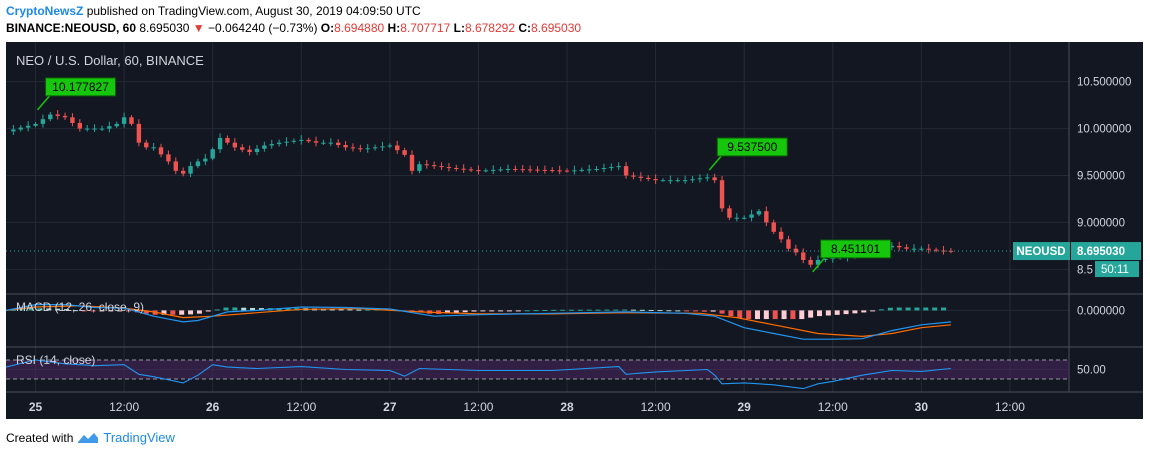 The image size is (1150, 456). I want to click on time-axis-label: 27, so click(390, 407).